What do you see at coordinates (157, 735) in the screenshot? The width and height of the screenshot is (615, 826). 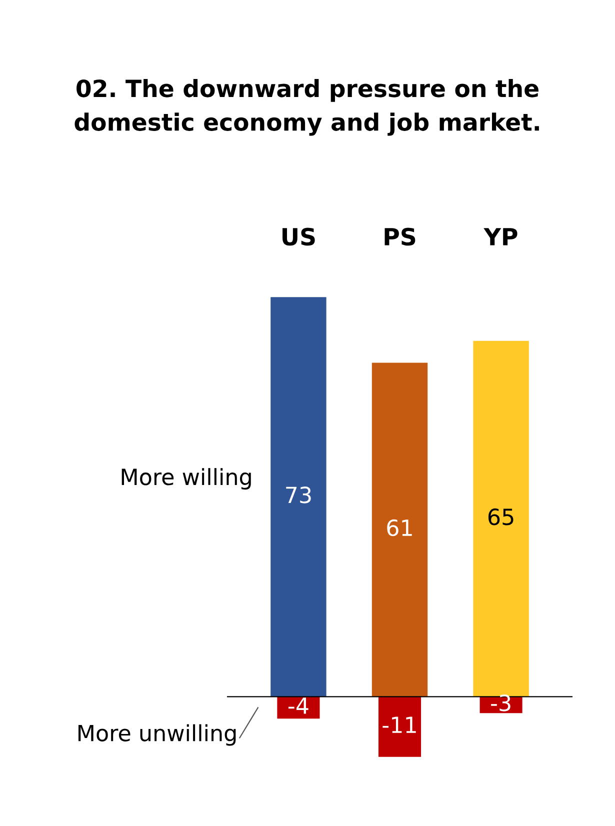 I see `series-label: More unwilling` at bounding box center [157, 735].